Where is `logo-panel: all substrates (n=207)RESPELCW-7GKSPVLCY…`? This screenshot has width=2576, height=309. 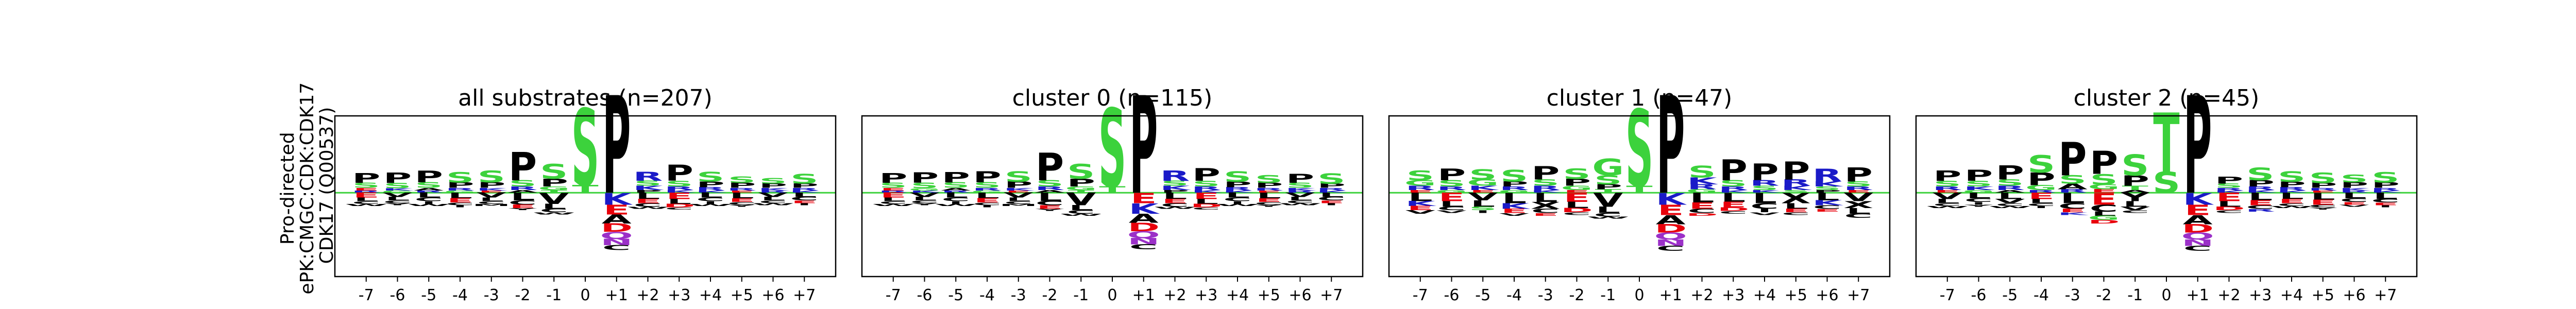
logo-panel: all substrates (n=207)RESPELCW-7GKSPVLCY… is located at coordinates (585, 187).